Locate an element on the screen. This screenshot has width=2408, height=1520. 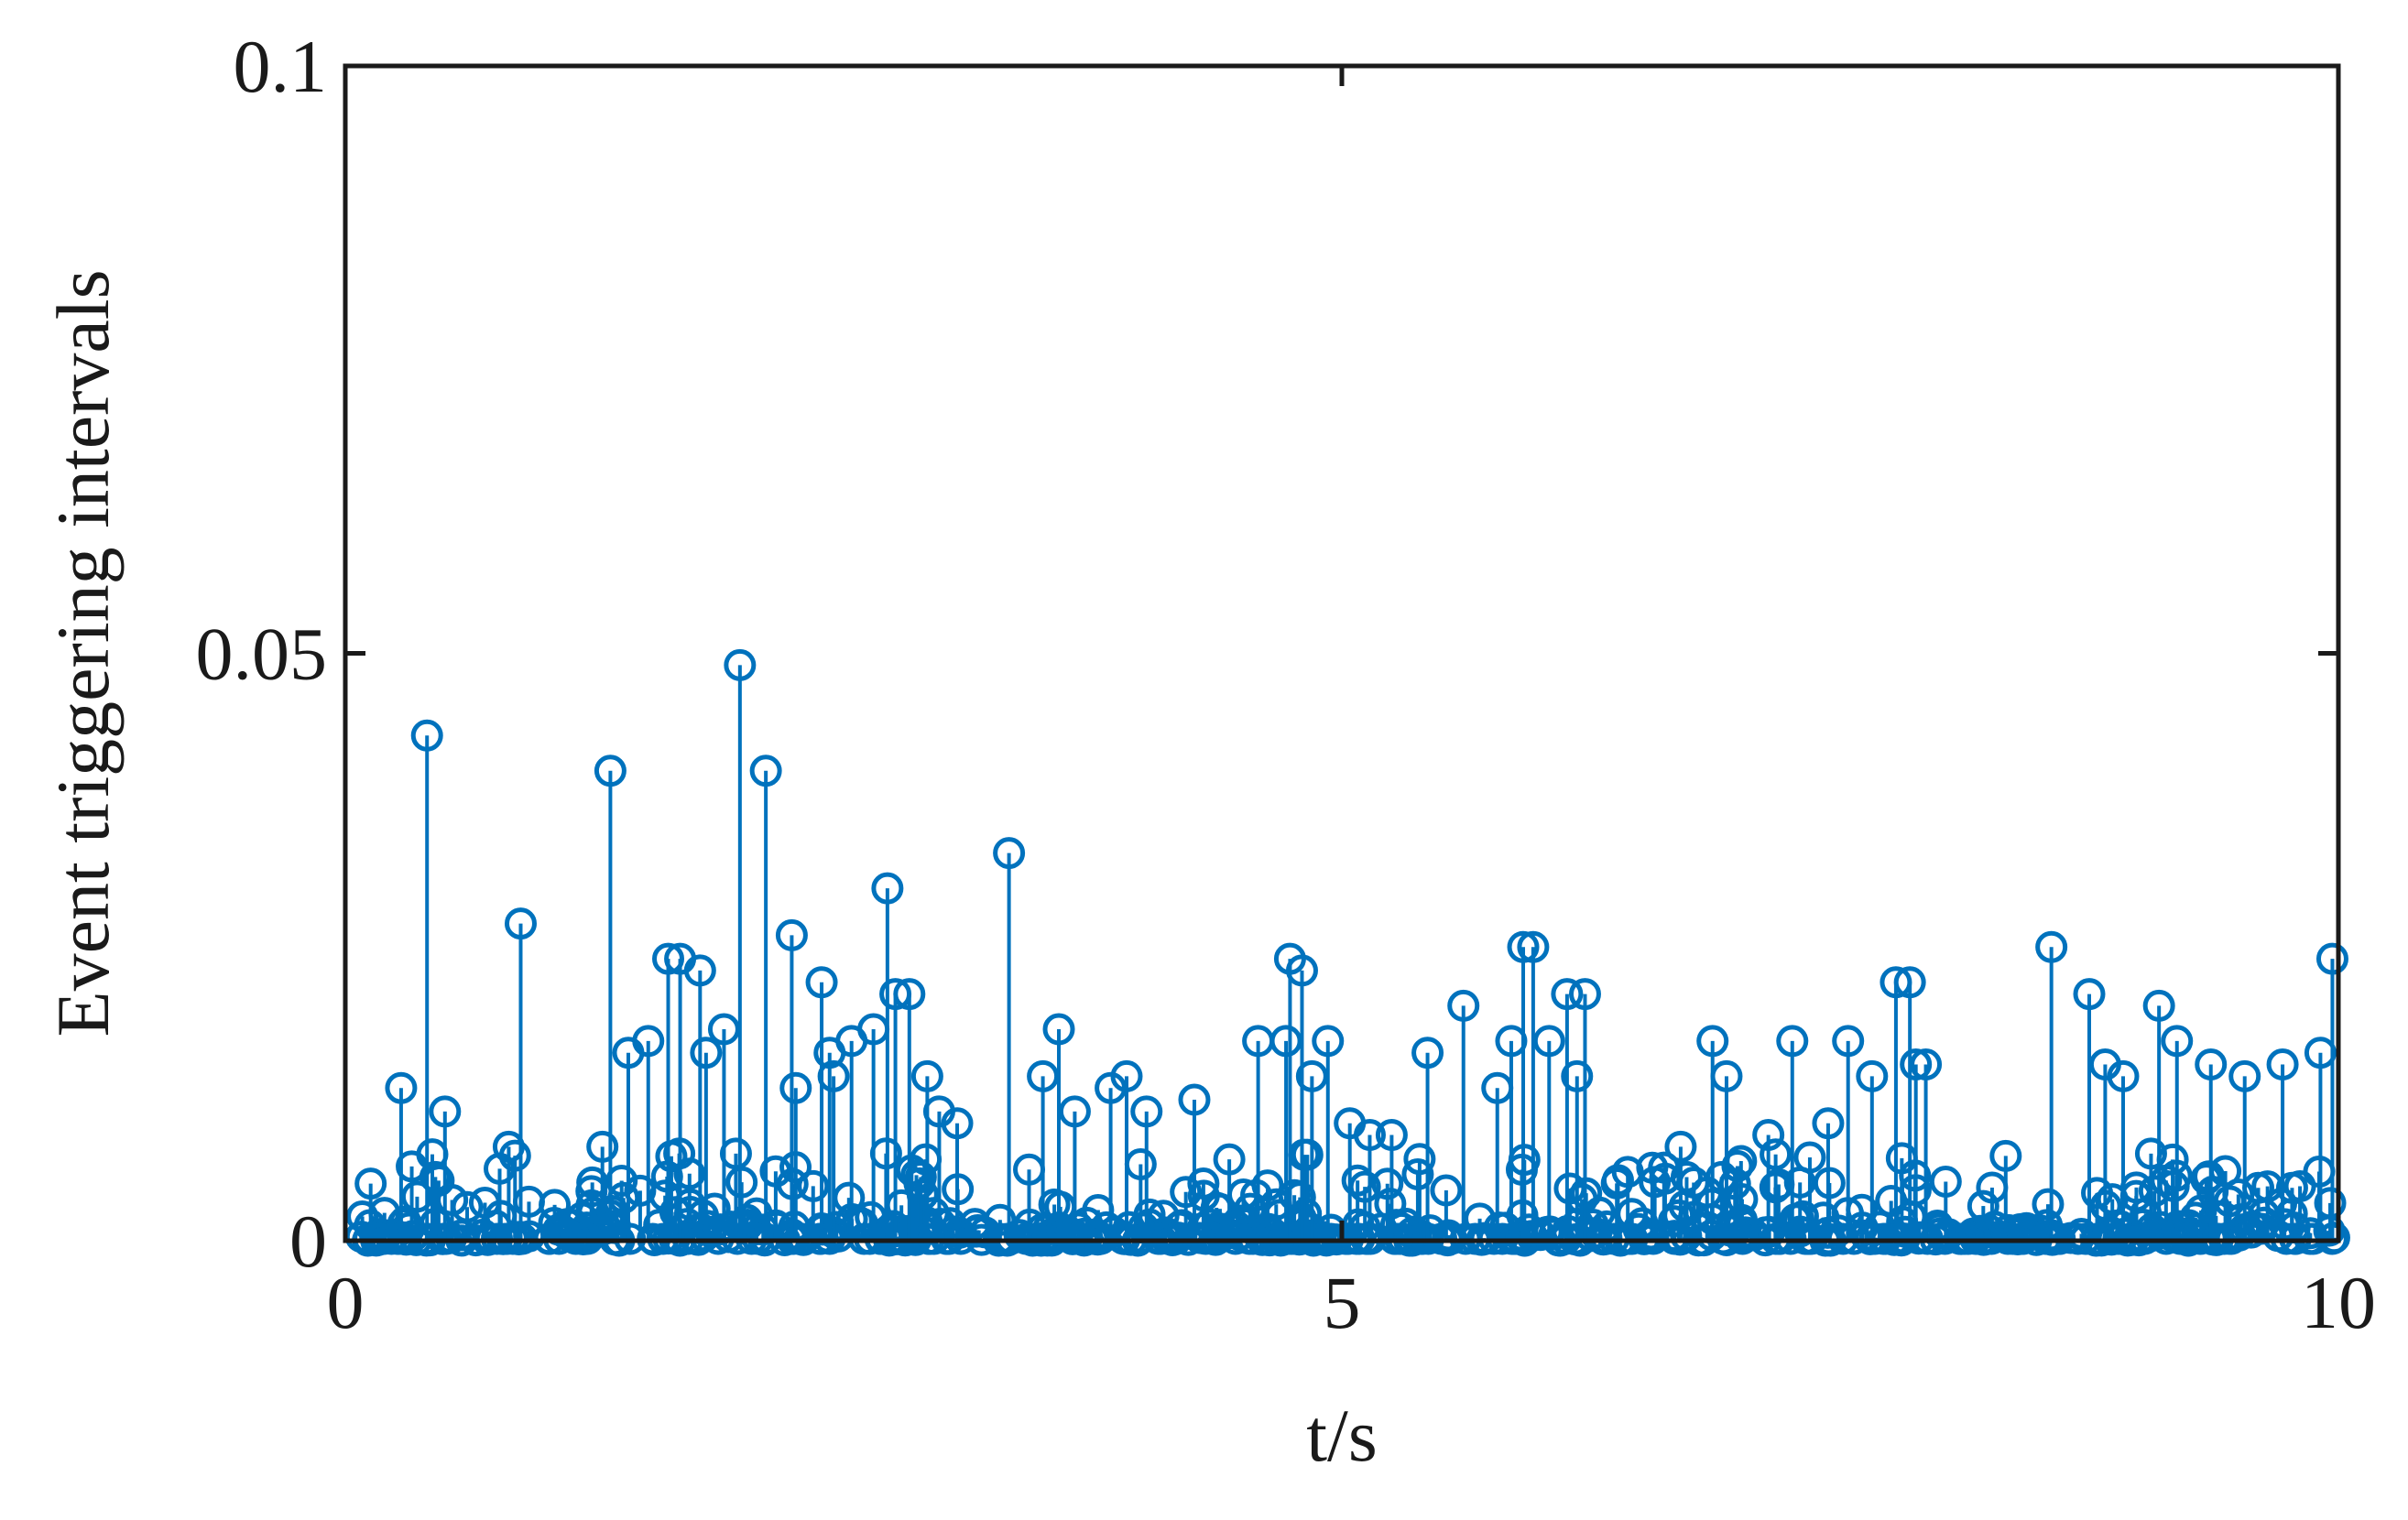
y-tick-label: 0 is located at coordinates (308, 1241).